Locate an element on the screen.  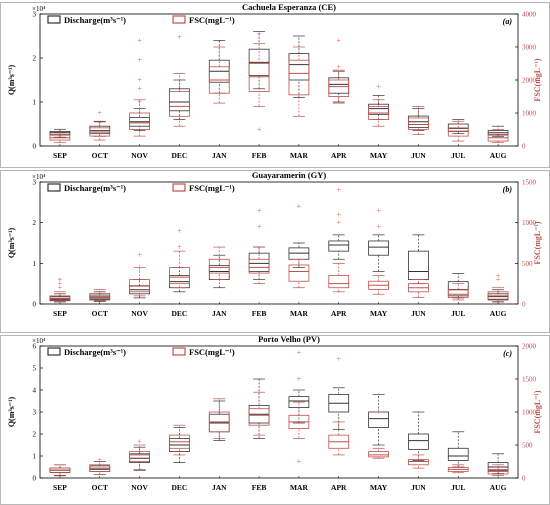
left-tick-label: 2 is located at coordinates (35, 223).